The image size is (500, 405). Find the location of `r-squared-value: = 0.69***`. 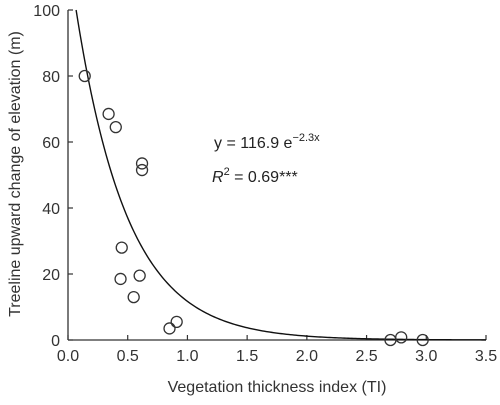

r-squared-value: = 0.69*** is located at coordinates (264, 177).